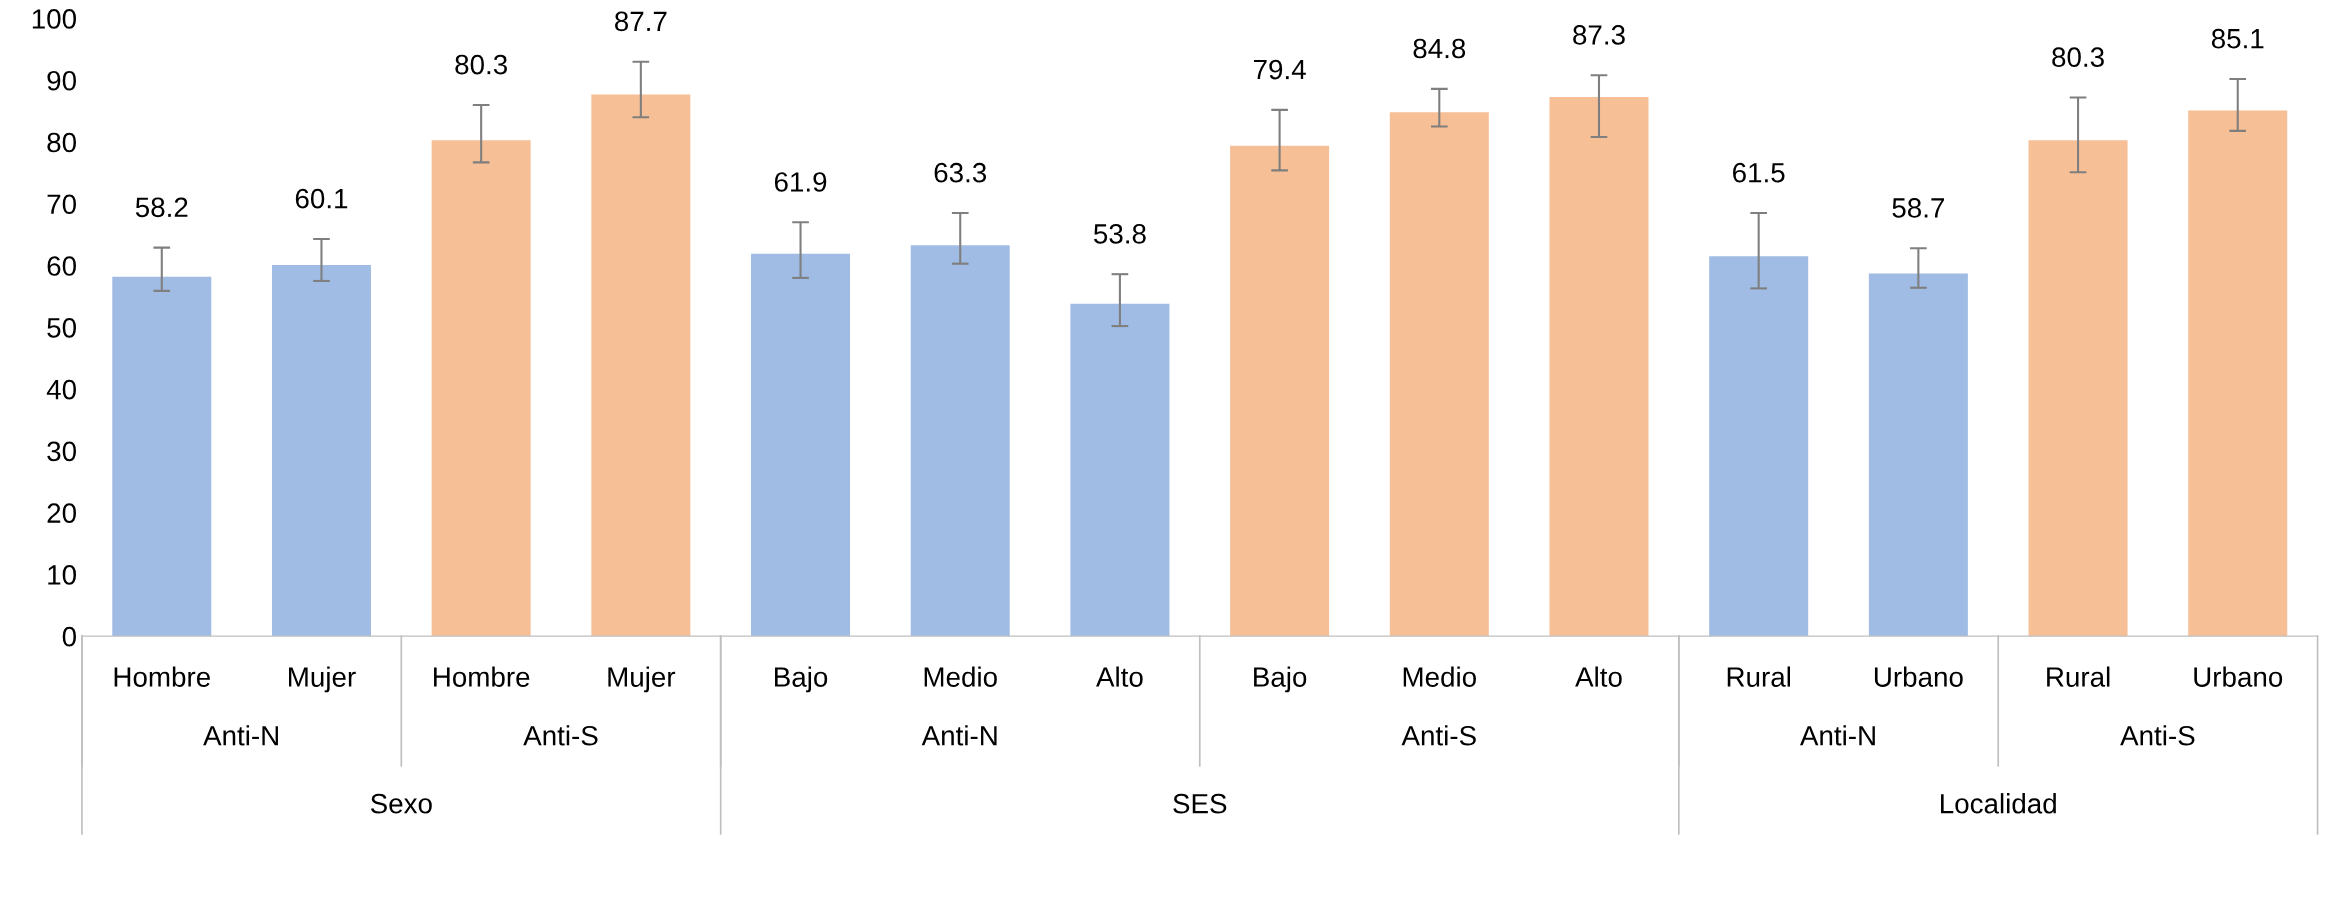 The width and height of the screenshot is (2341, 922). I want to click on data-label: 63.3, so click(960, 172).